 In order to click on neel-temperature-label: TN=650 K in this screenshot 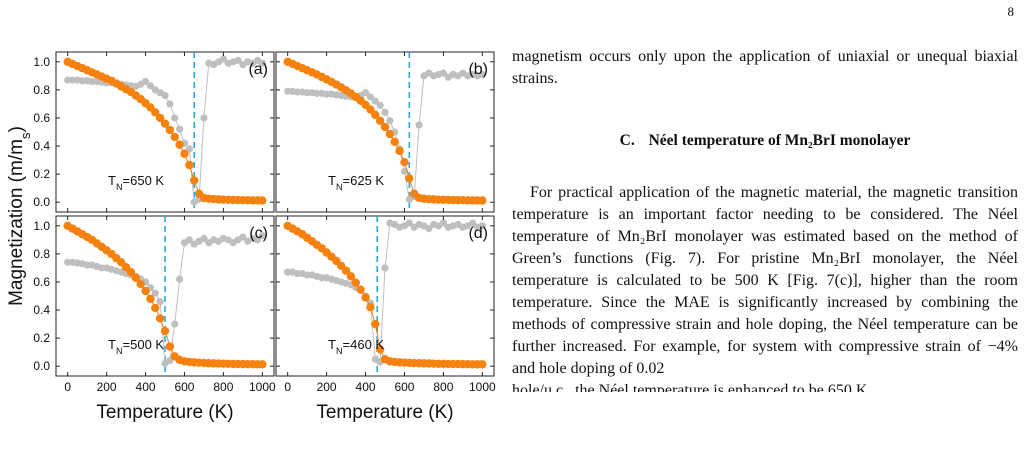, I will do `click(136, 182)`.